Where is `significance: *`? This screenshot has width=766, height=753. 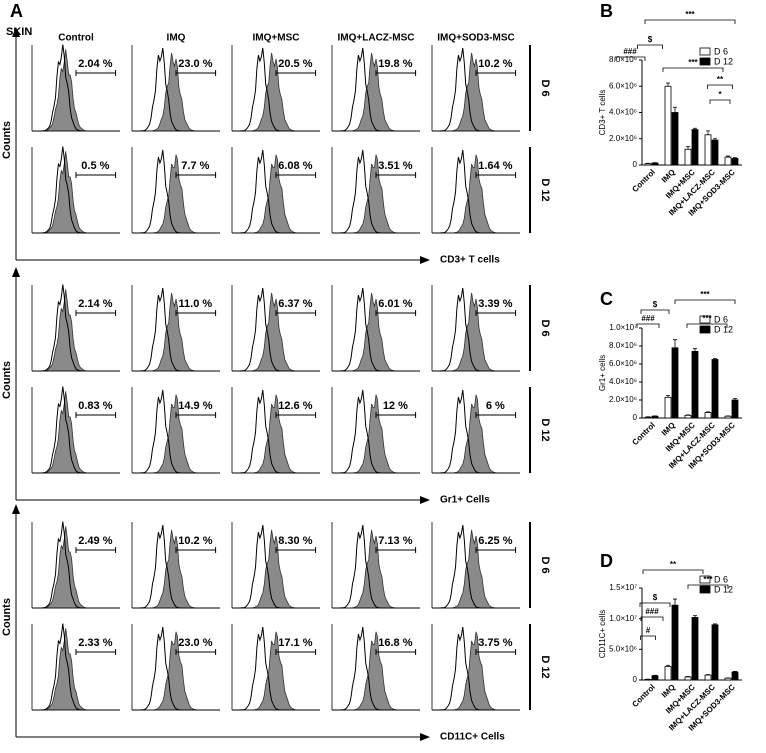 significance: * is located at coordinates (720, 94).